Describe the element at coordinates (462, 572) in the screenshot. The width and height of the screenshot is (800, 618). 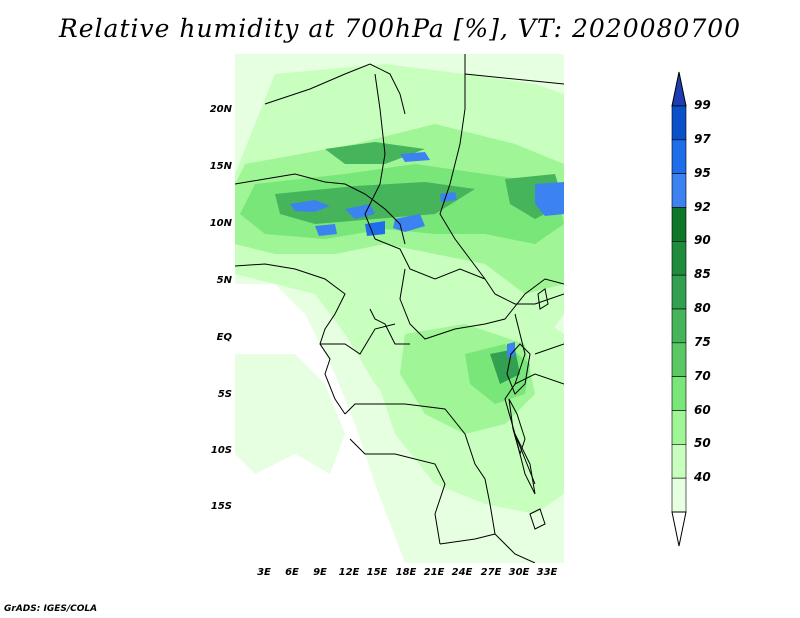
I see `lon-label-24e: 24E` at that location.